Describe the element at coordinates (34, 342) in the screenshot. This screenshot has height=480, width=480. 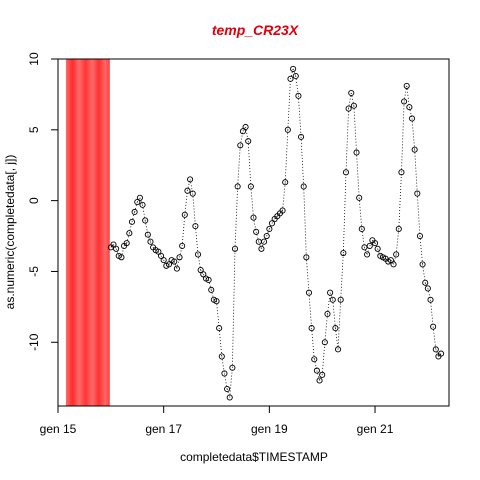
I see `y-tick-label: -10` at that location.